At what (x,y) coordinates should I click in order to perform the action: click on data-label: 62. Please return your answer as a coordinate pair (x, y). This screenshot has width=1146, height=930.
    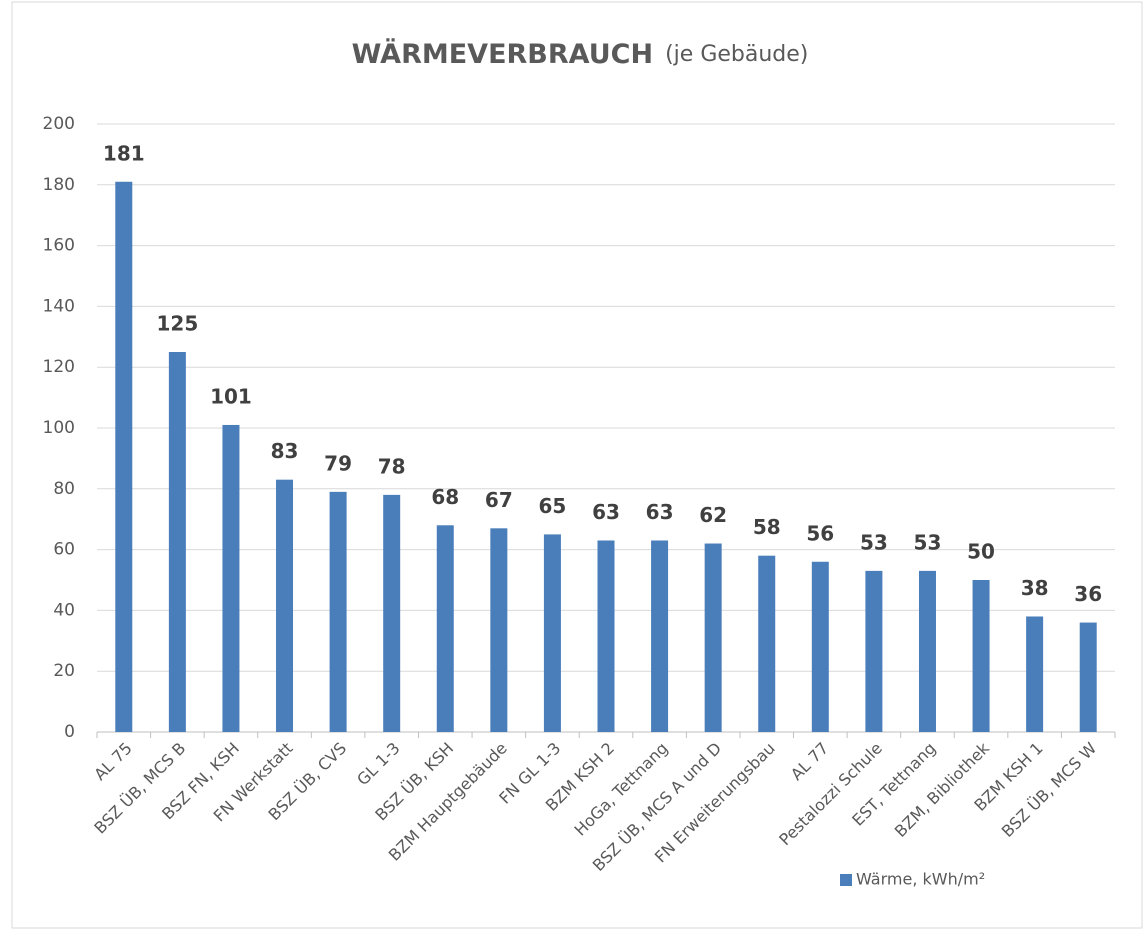
    Looking at the image, I should click on (713, 515).